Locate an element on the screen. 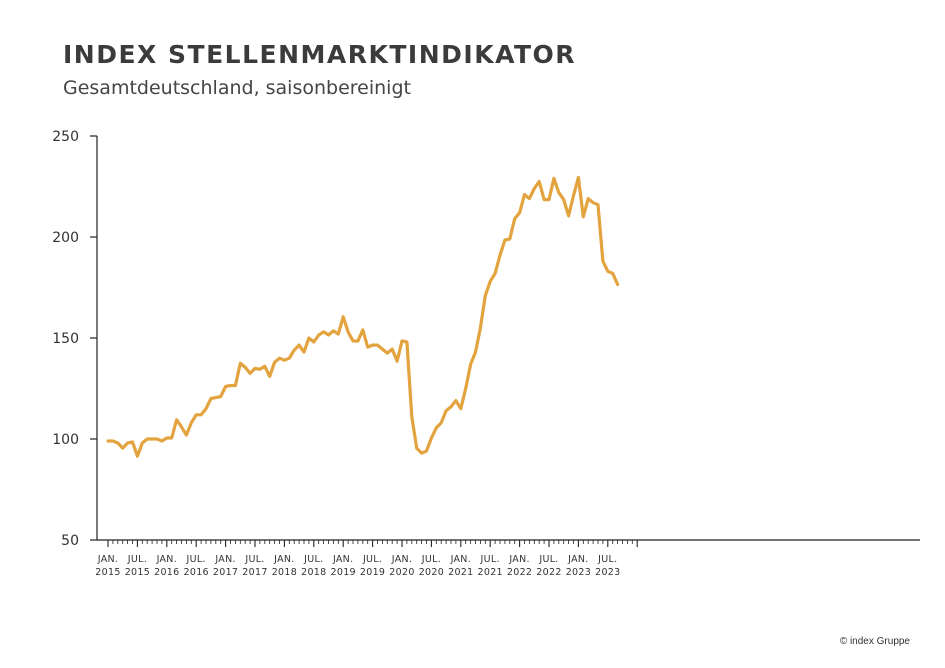  x-tick-label-year: 2017 is located at coordinates (225, 572).